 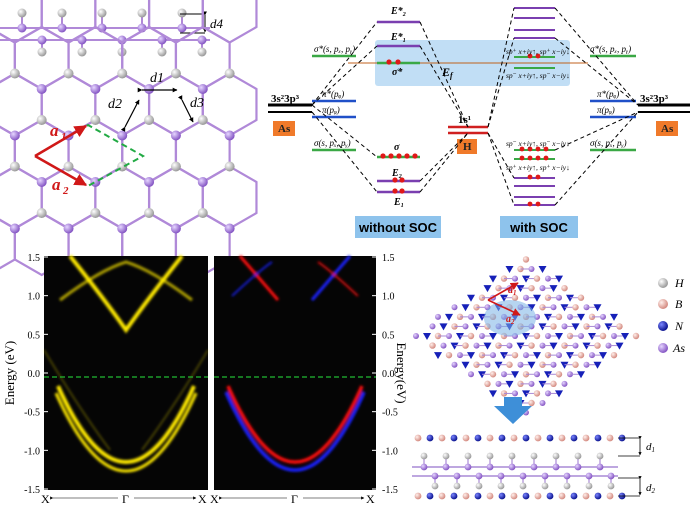 What do you see at coordinates (397, 147) in the screenshot?
I see `label-sigma: σ` at bounding box center [397, 147].